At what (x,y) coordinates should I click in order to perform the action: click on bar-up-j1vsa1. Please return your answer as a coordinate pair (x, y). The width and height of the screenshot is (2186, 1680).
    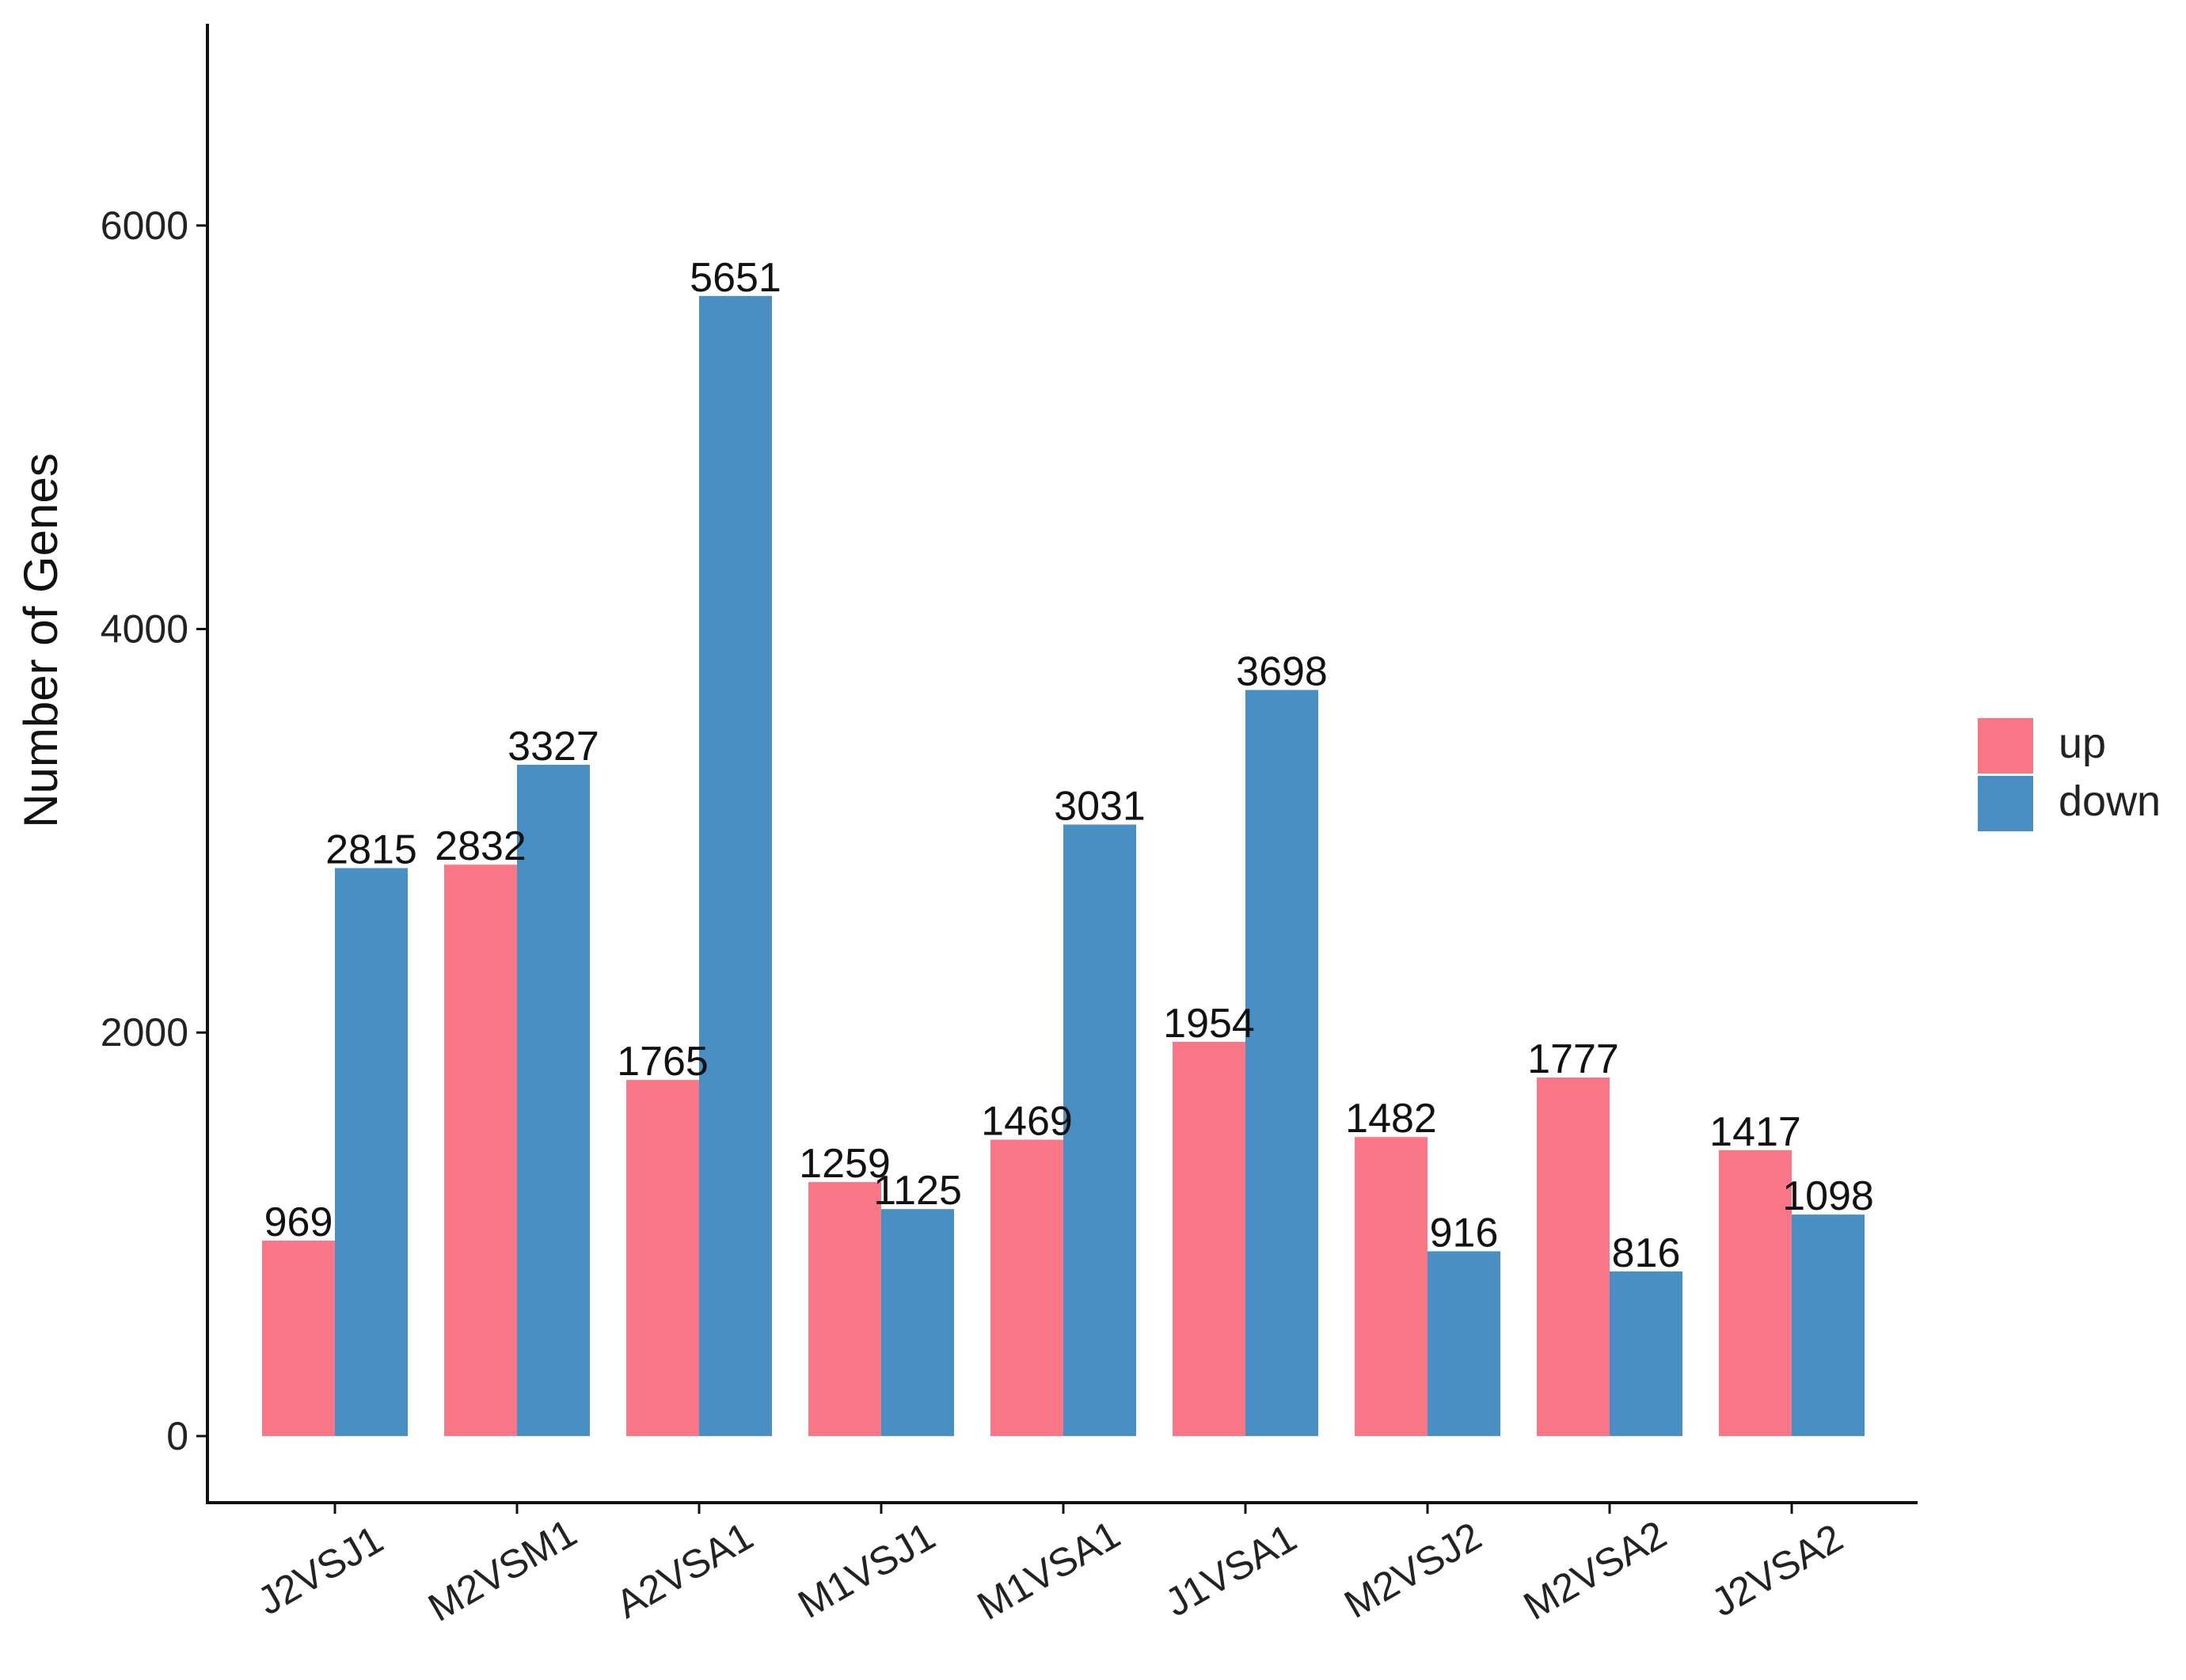
    Looking at the image, I should click on (1209, 1238).